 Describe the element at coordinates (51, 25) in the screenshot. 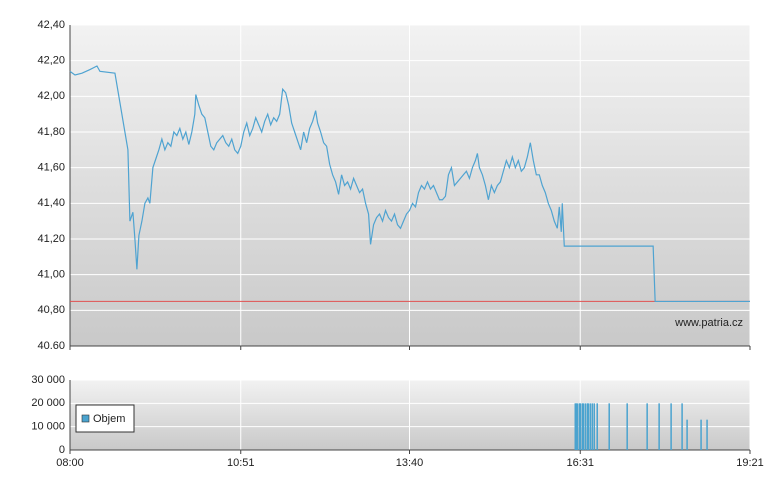

I see `y-tick-label: 42,40` at that location.